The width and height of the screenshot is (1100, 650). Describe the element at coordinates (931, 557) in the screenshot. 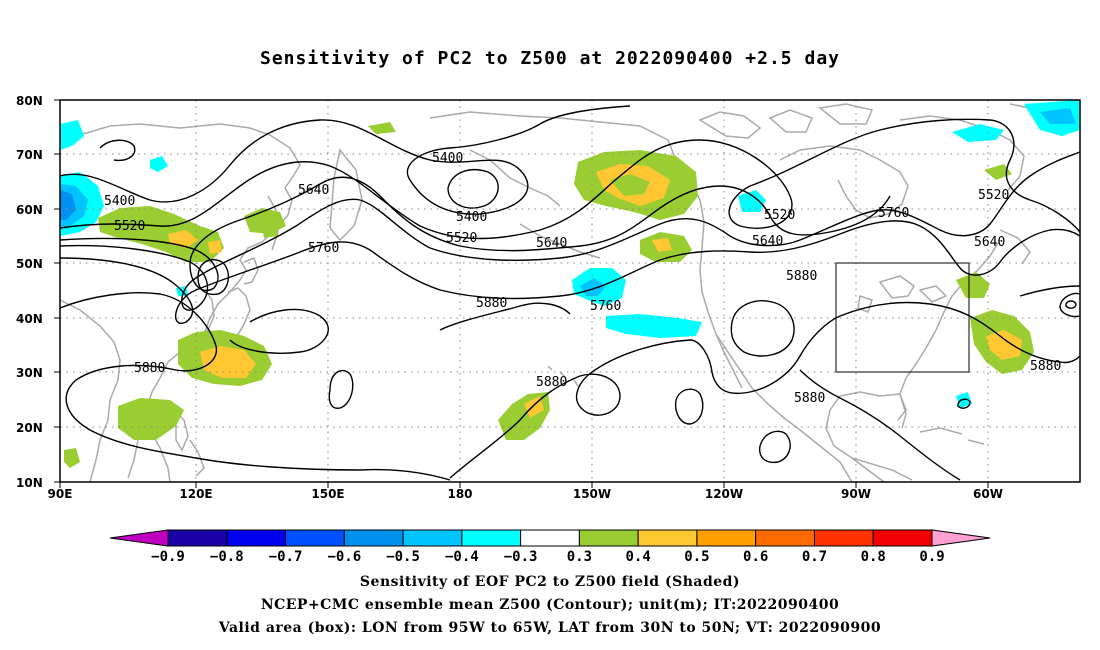

I see `colorbar-tick-label: 0.9` at that location.